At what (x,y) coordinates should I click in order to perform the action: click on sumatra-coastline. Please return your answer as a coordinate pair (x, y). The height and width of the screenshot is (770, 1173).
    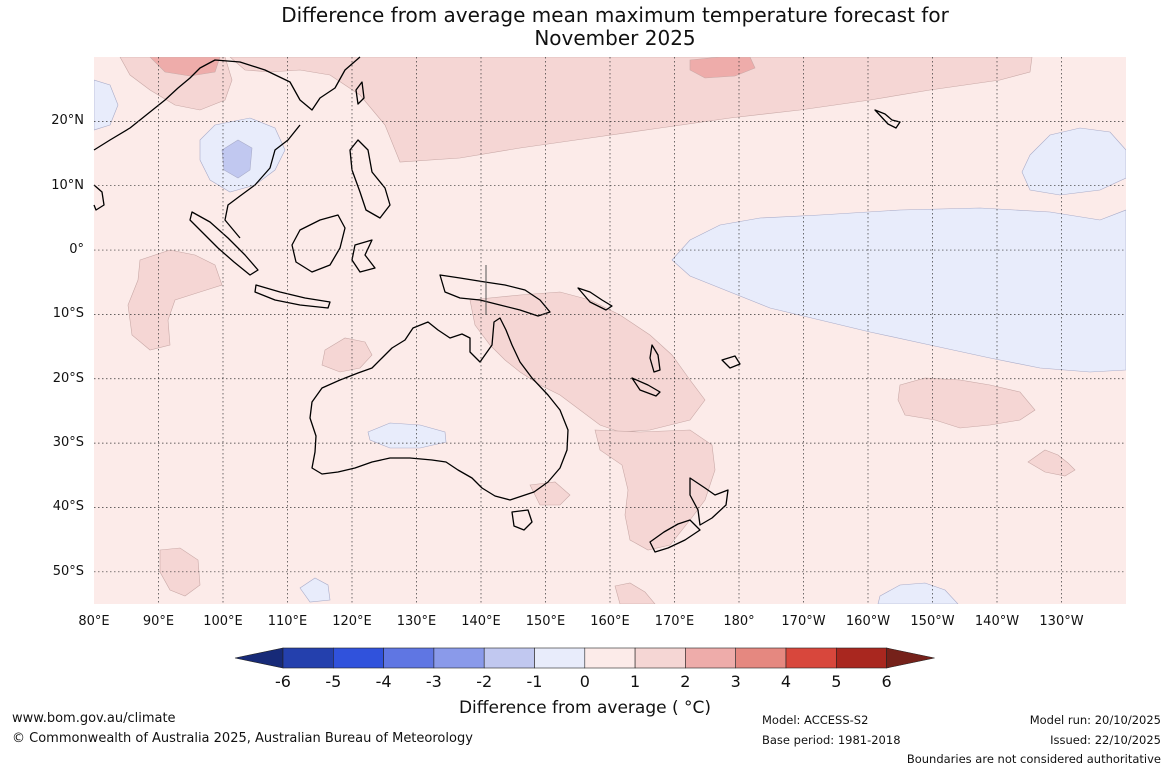
    Looking at the image, I should click on (224, 243).